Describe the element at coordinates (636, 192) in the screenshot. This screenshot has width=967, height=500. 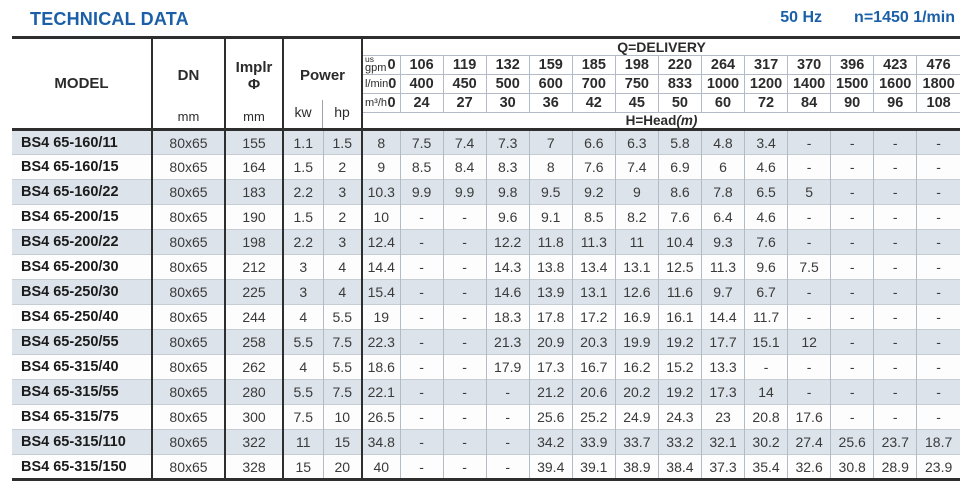
I see `head-value: 9` at that location.